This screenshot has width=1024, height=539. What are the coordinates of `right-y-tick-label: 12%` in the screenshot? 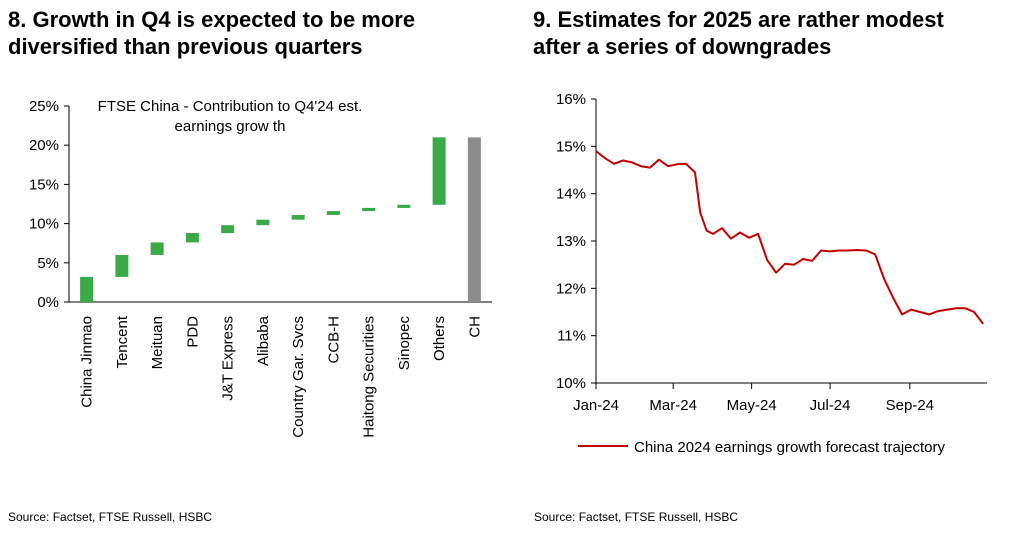 It's located at (571, 288).